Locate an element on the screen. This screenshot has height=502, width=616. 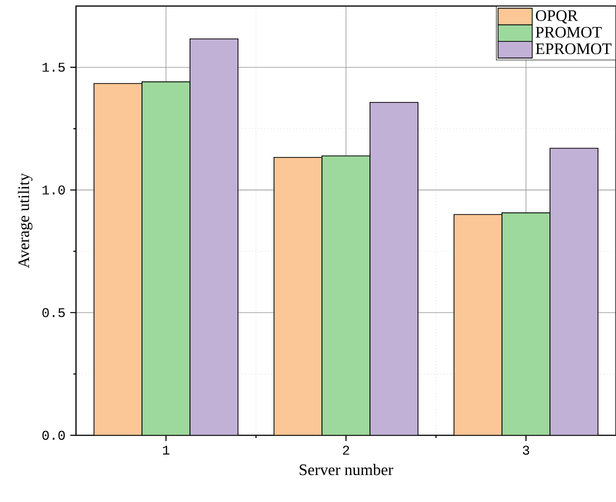
x-axis-title: Server number is located at coordinates (347, 470).